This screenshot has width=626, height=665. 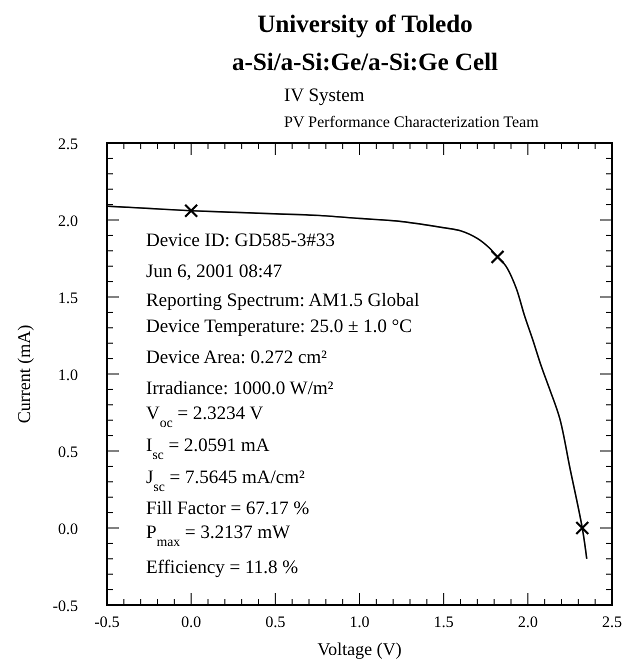 I want to click on annotation: V$_{oc}$ = 2.3234 V, so click(x=205, y=416).